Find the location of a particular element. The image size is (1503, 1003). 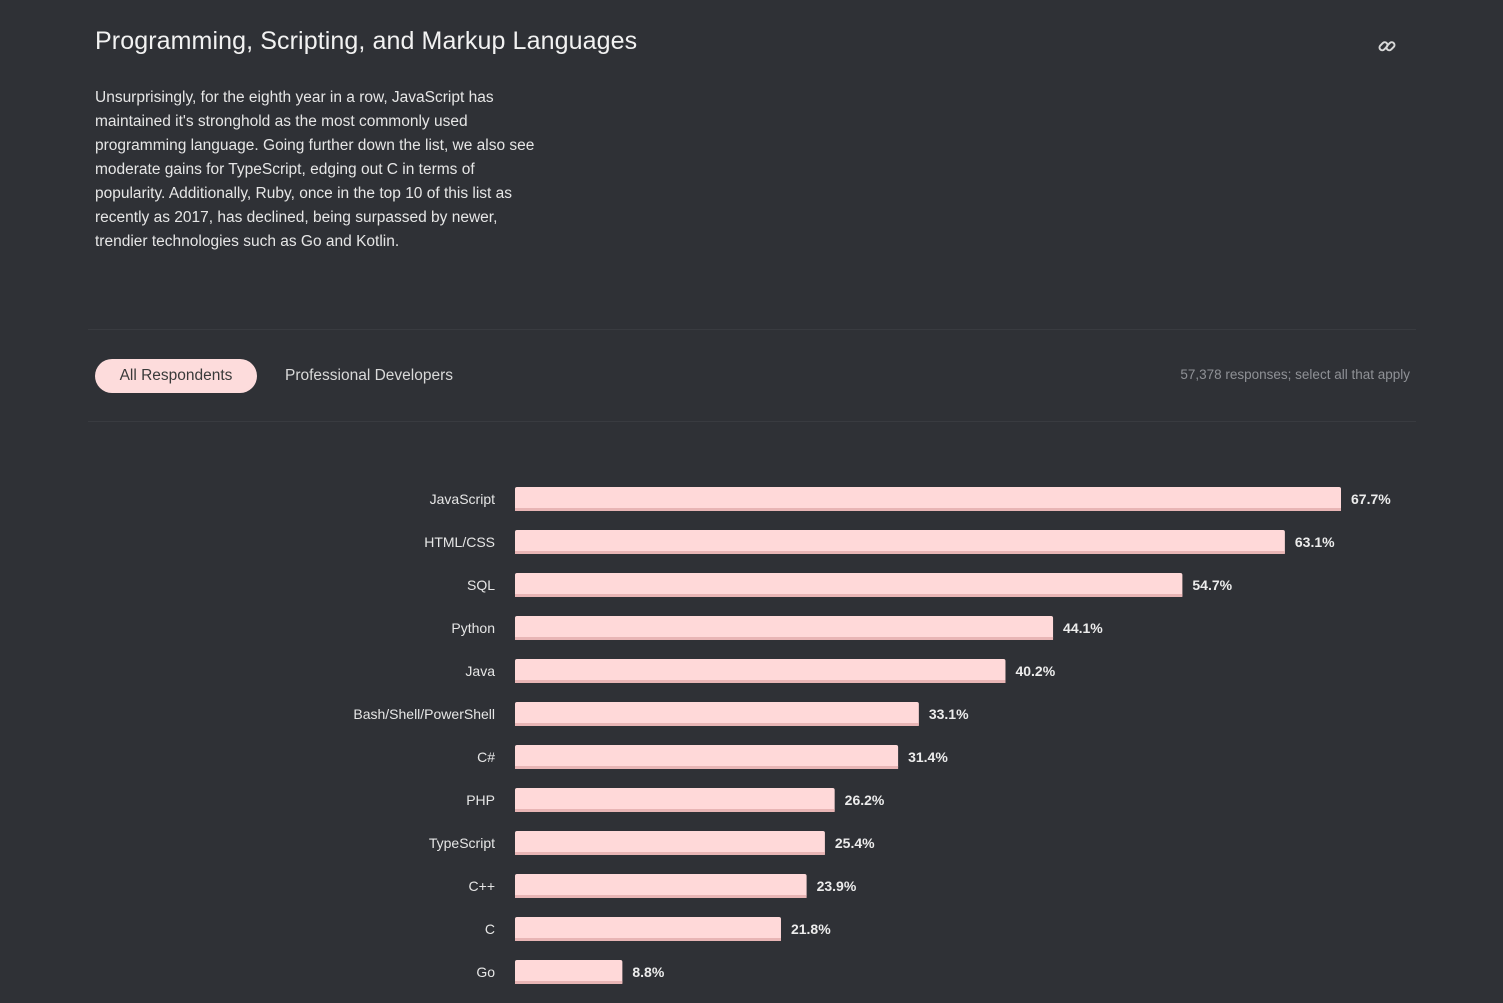

category-label: Go is located at coordinates (485, 972).